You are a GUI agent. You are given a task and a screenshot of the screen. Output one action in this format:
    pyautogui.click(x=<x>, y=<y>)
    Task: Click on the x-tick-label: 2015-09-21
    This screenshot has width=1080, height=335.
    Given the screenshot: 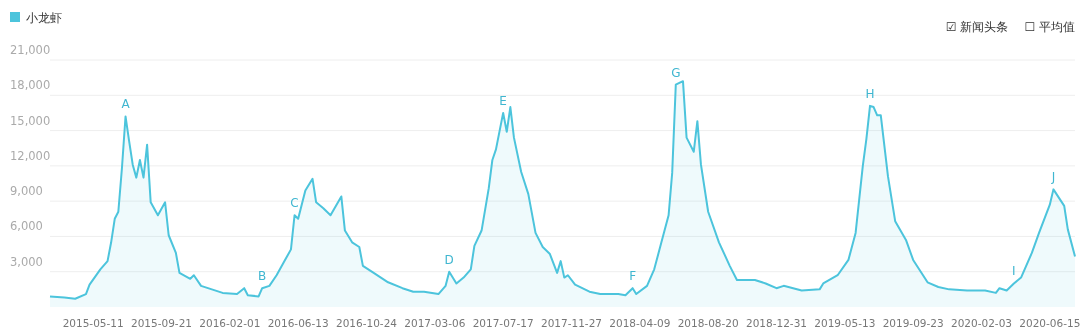 What is the action you would take?
    pyautogui.click(x=161, y=323)
    